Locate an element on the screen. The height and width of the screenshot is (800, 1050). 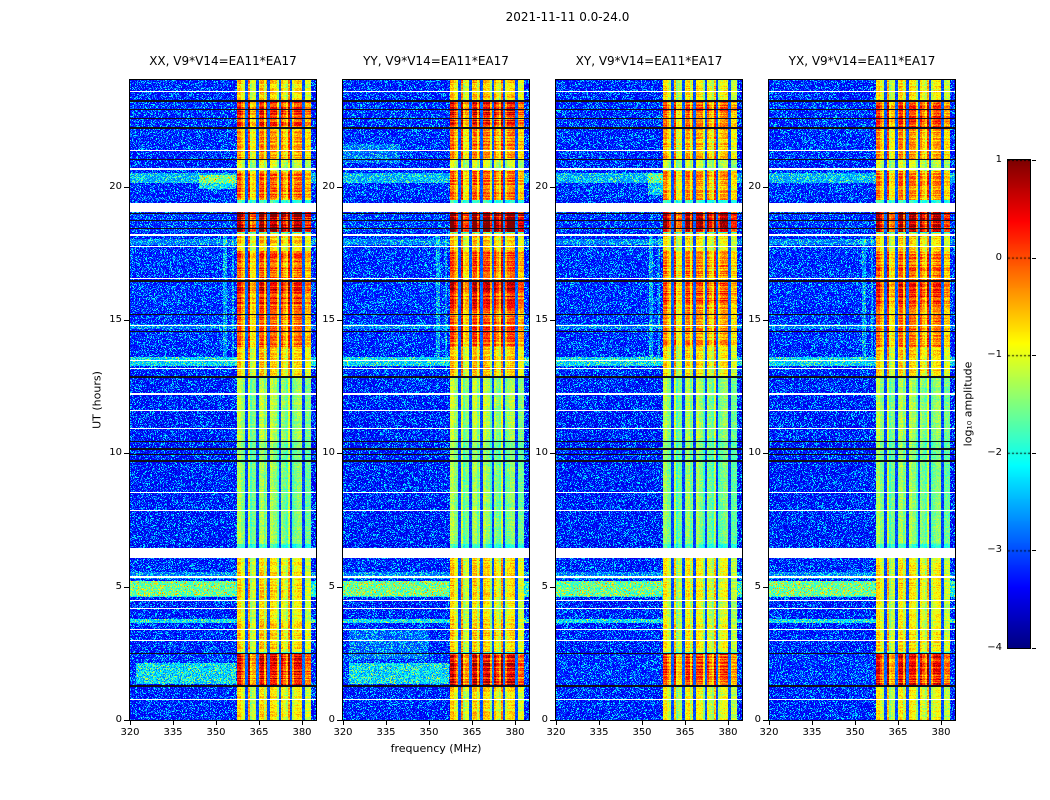
spectrogram-canvas-xx is located at coordinates (223, 400).